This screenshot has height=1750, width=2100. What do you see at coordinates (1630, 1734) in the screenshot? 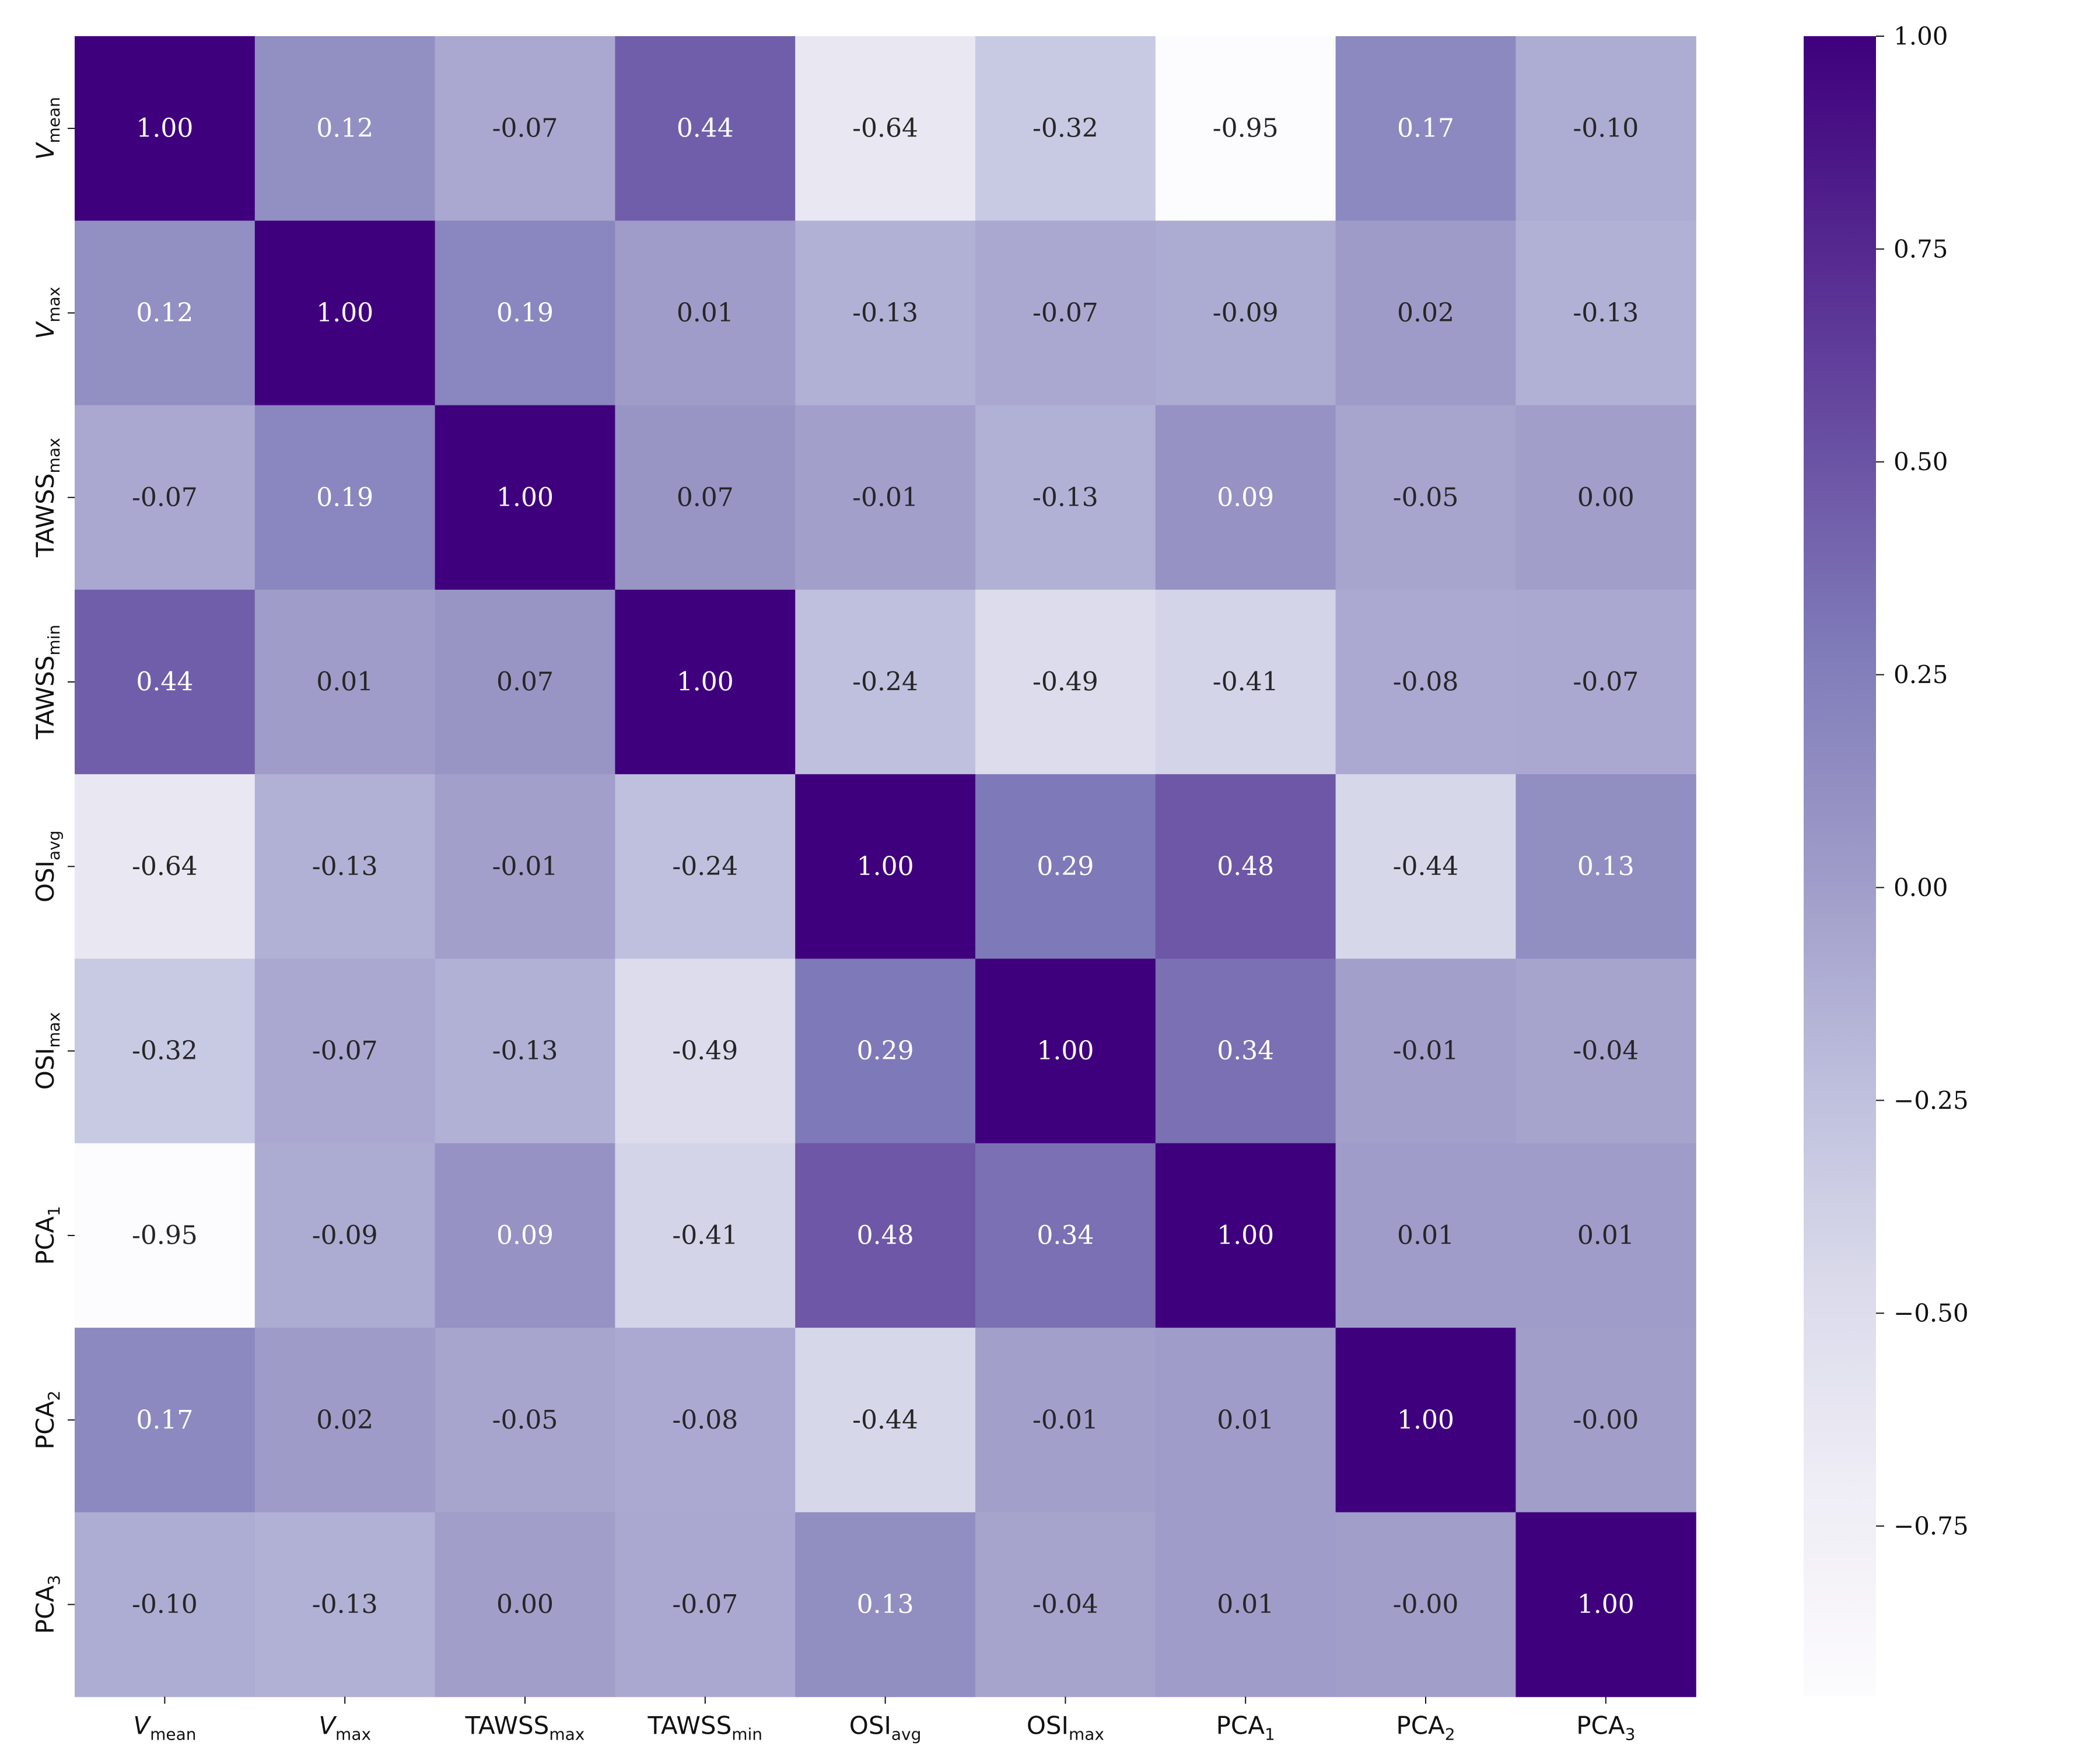
I see `x-tick-label-8-subscript: 3` at bounding box center [1630, 1734].